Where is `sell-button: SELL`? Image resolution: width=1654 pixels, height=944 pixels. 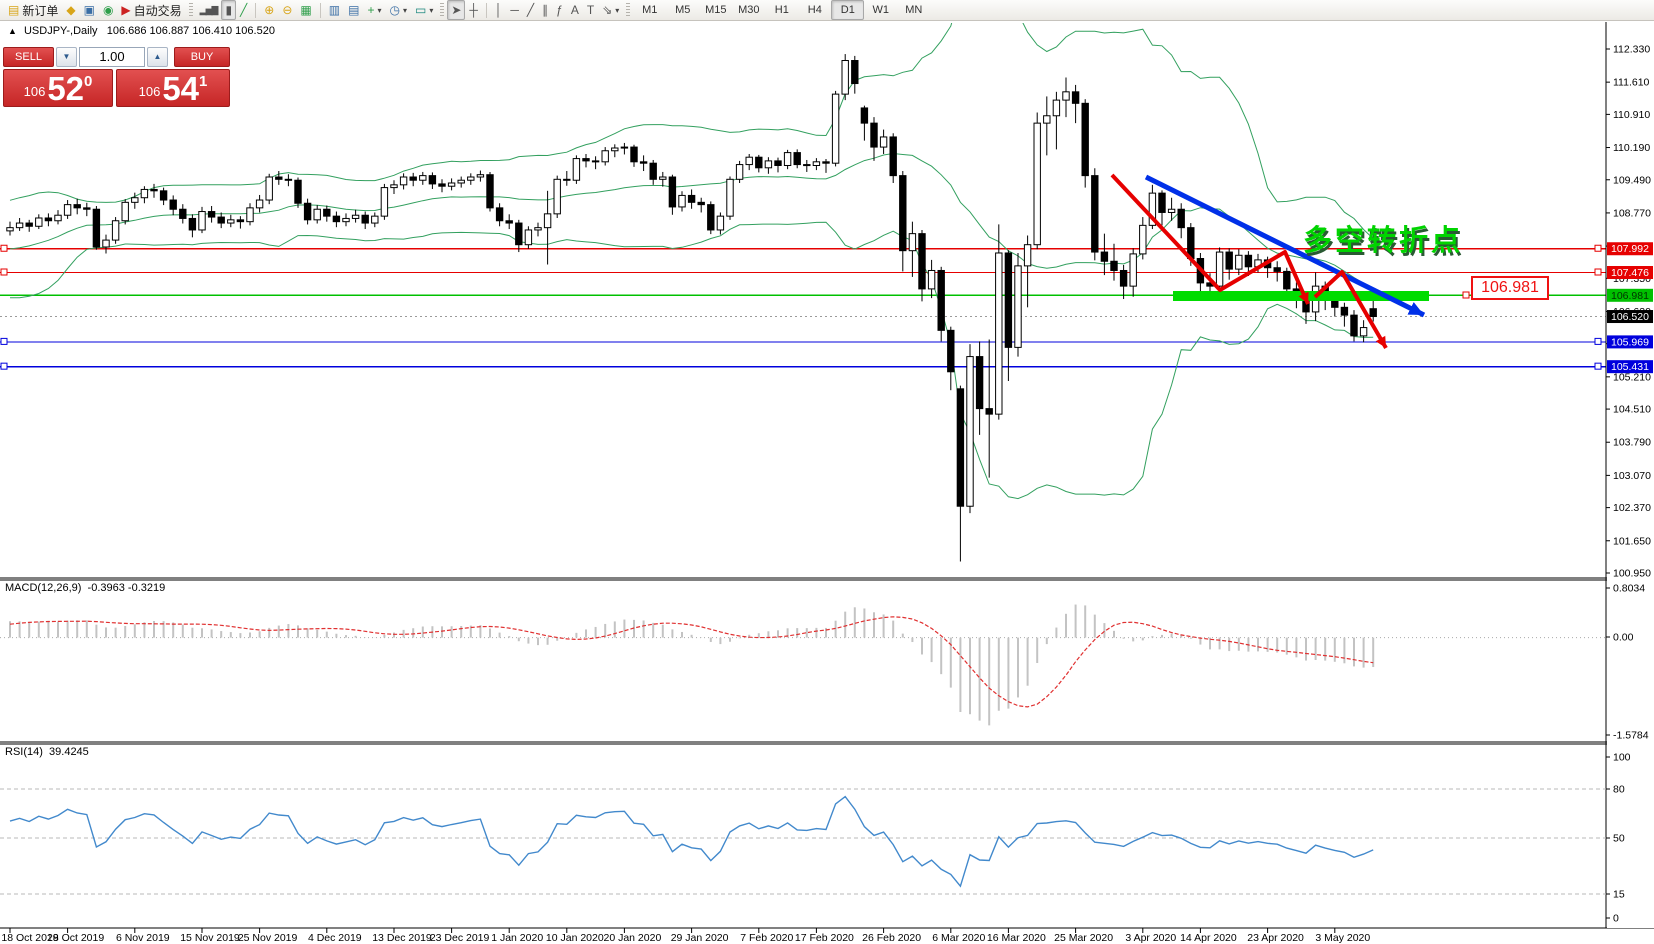 sell-button: SELL is located at coordinates (28, 57).